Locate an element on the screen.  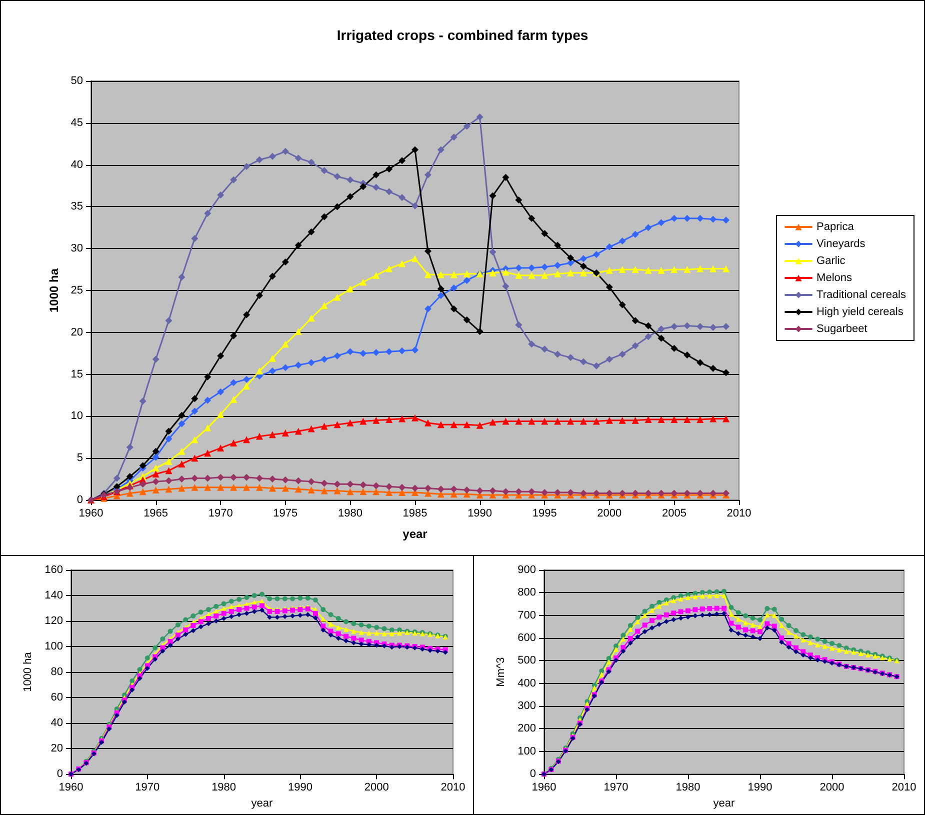
x-tick-label: 1980 is located at coordinates (688, 788).